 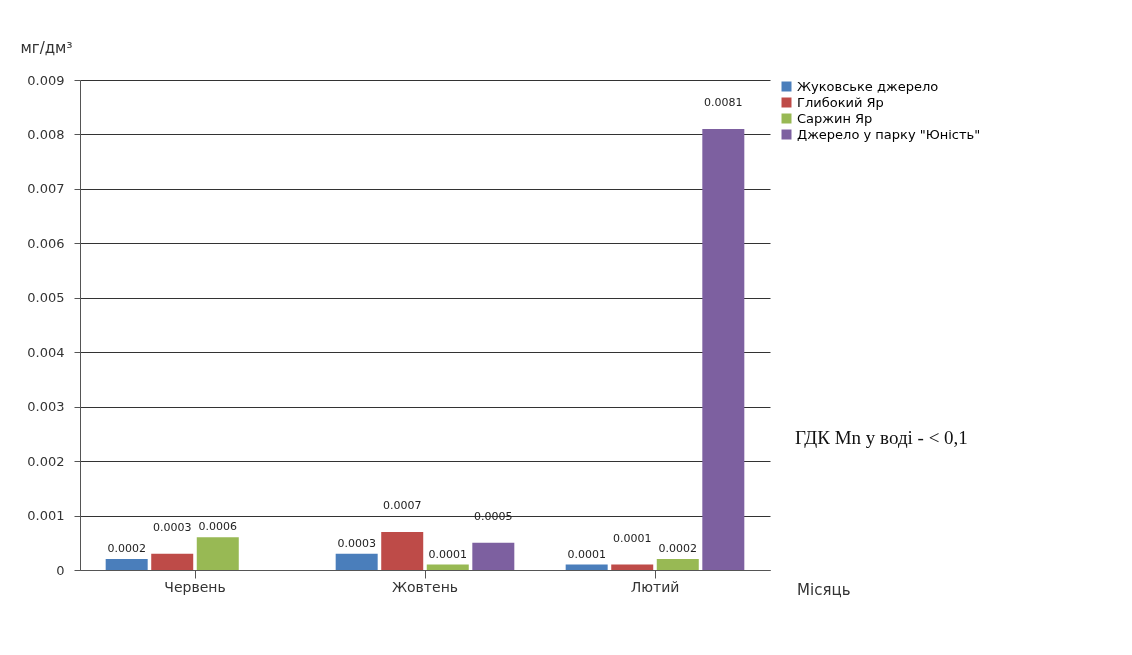 I want to click on data-label: 0.0081, so click(x=723, y=102).